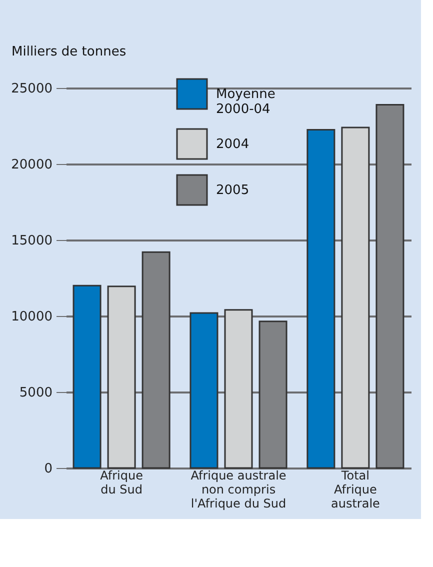 The image size is (433, 567). Describe the element at coordinates (238, 489) in the screenshot. I see `x-tick-label: Afrique australe non compris l'Afrique du Sud` at that location.